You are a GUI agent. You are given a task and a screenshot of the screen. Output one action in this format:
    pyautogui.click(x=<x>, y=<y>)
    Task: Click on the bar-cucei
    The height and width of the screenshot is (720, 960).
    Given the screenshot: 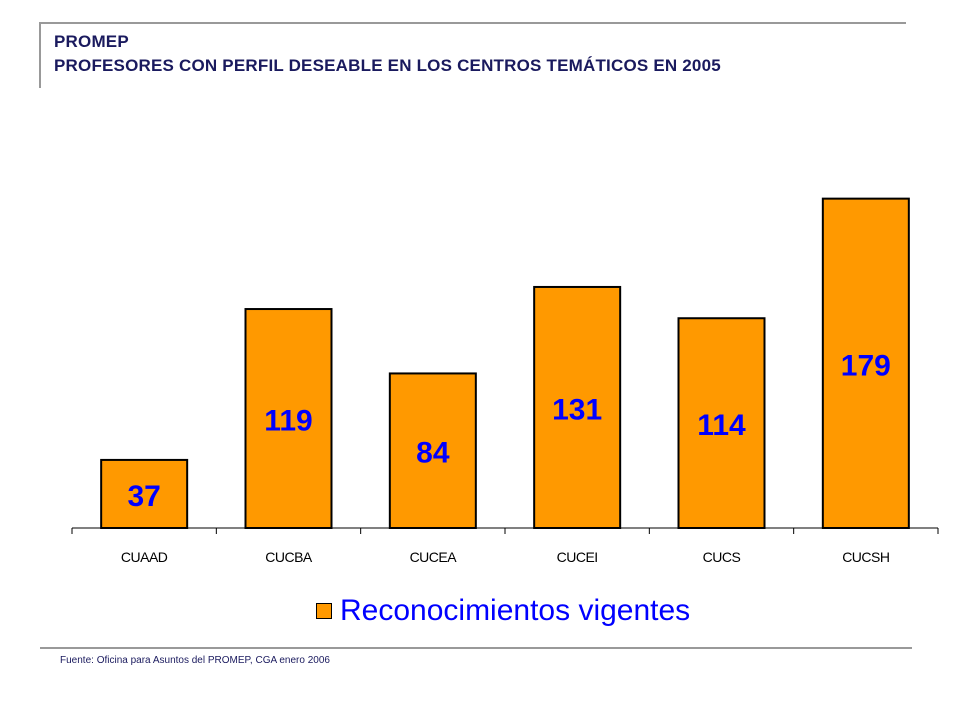 What is the action you would take?
    pyautogui.click(x=577, y=407)
    